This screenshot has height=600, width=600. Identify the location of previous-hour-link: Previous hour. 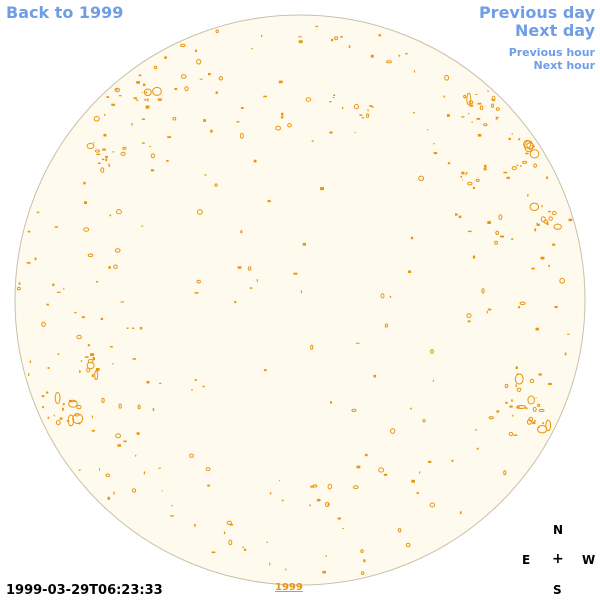
(551, 52).